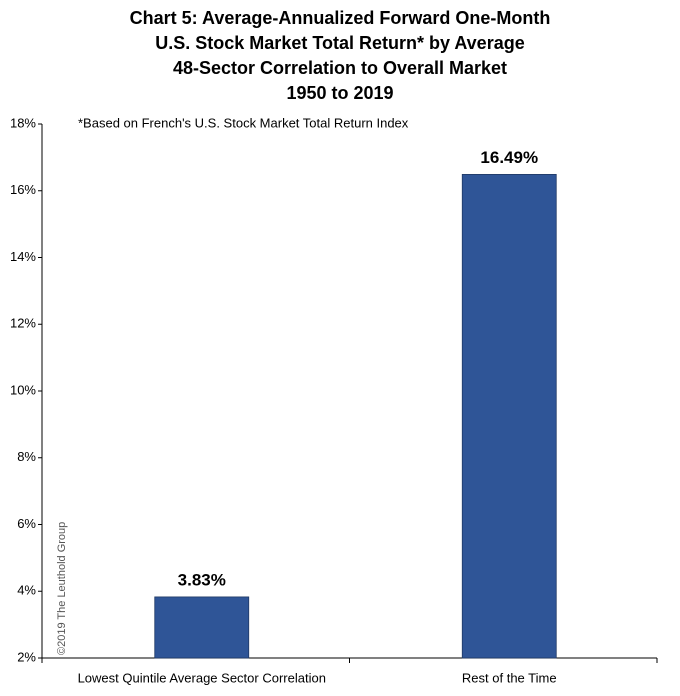  What do you see at coordinates (23, 189) in the screenshot?
I see `y-tick-label: 16%` at bounding box center [23, 189].